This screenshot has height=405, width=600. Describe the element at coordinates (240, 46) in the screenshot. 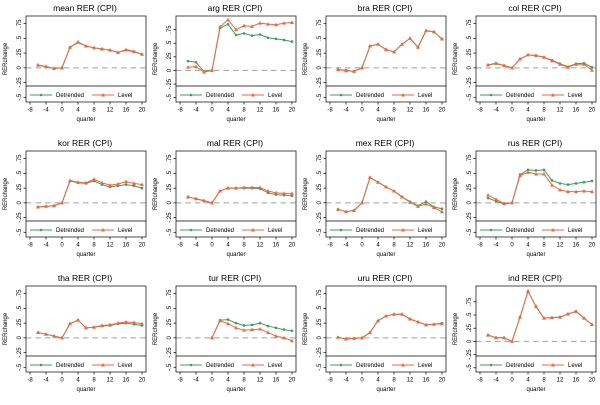

I see `series-line-level` at that location.